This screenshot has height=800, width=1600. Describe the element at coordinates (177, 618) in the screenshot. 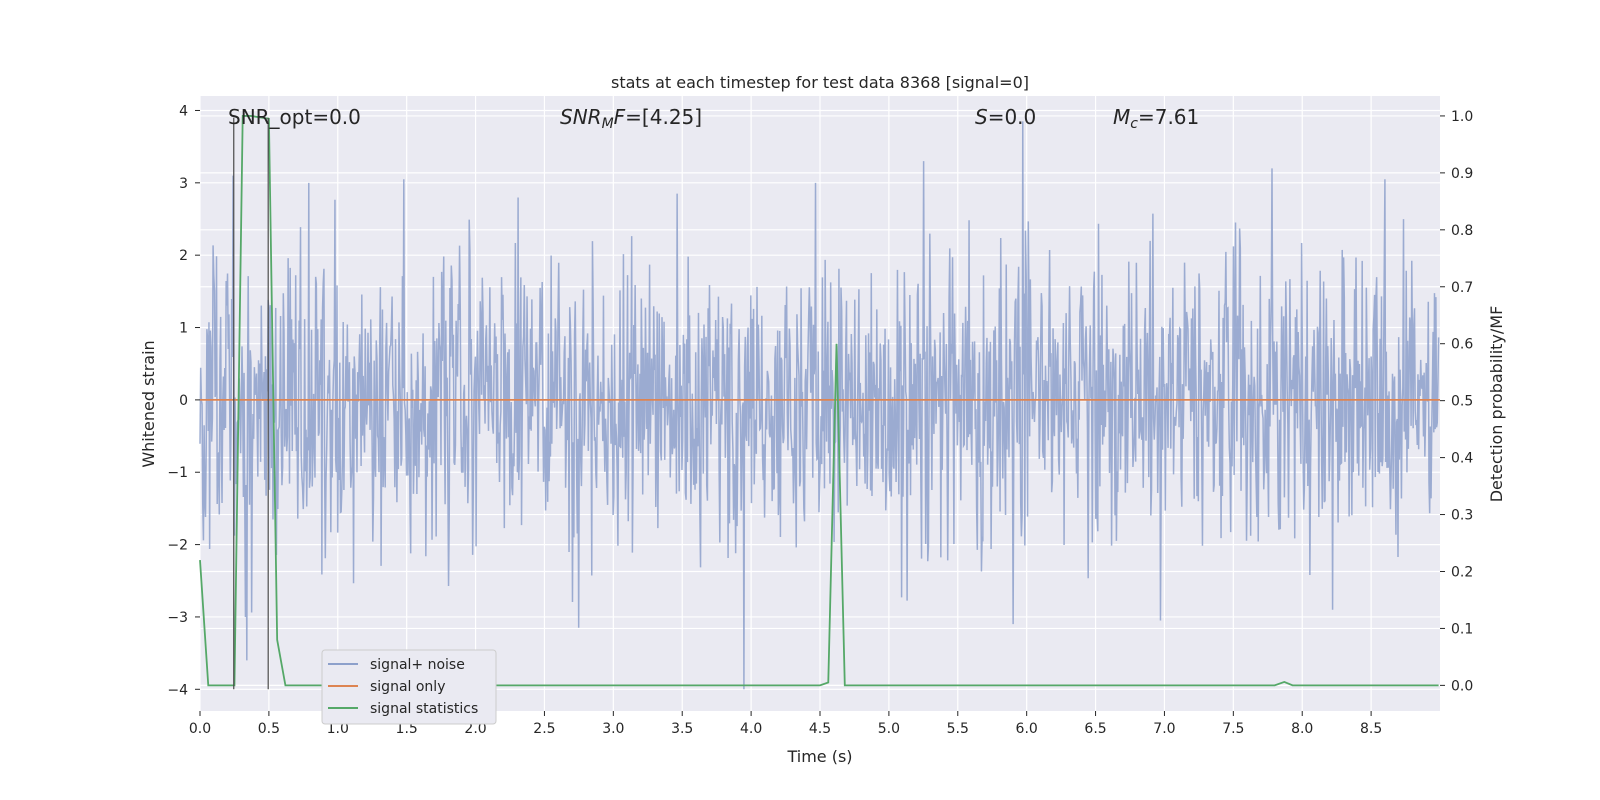

I see `y-tick-label: −3` at that location.